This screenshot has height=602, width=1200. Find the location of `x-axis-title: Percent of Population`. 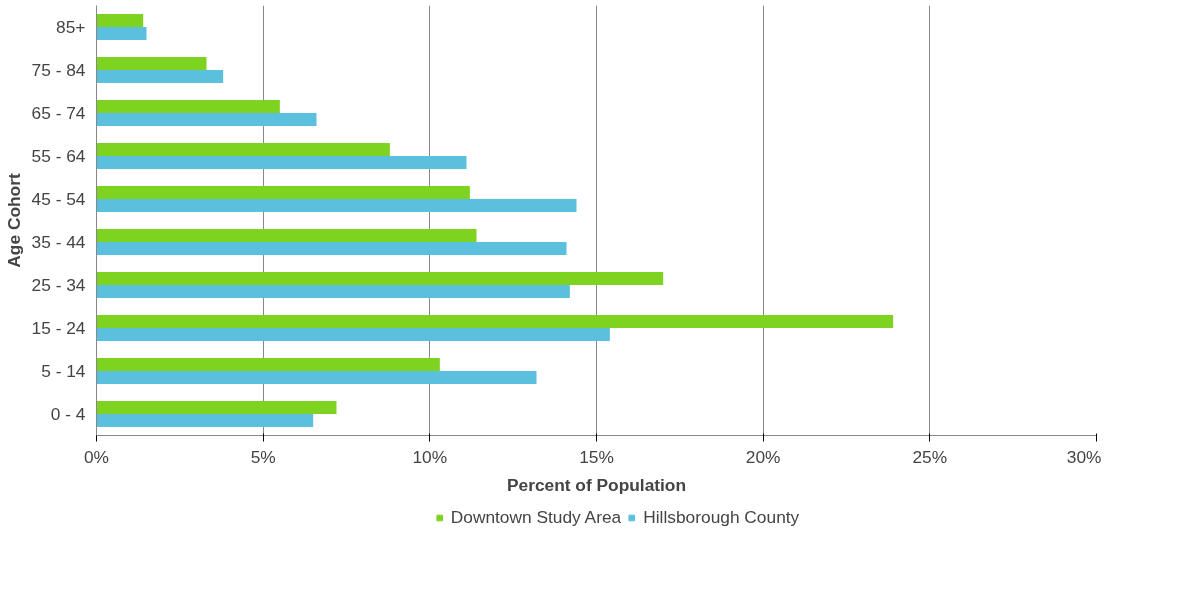

x-axis-title: Percent of Population is located at coordinates (596, 484).